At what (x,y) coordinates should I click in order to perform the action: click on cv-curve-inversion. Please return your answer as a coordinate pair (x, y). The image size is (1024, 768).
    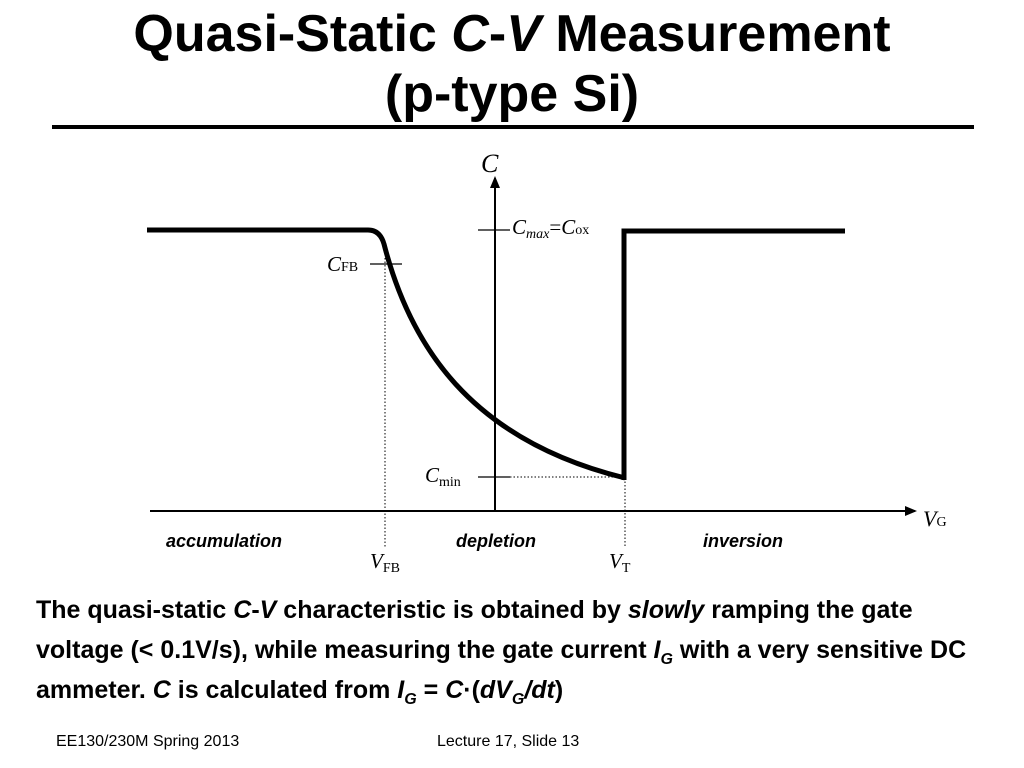
    Looking at the image, I should click on (733, 354).